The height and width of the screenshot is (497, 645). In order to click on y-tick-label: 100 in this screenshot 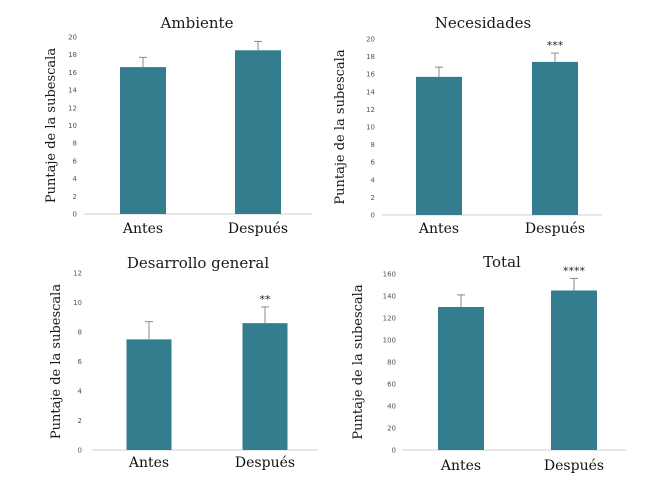, I will do `click(389, 341)`.